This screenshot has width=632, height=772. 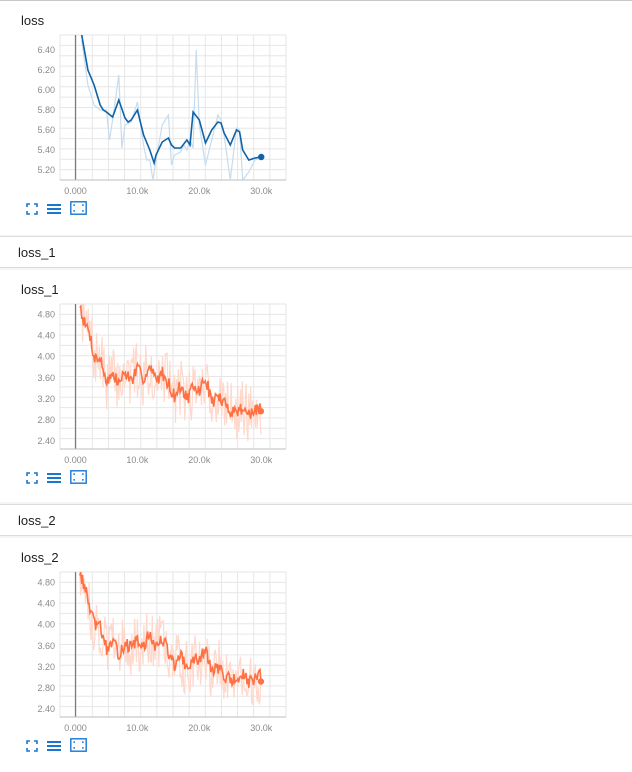 What do you see at coordinates (46, 70) in the screenshot?
I see `y-tick-label: 6.20` at bounding box center [46, 70].